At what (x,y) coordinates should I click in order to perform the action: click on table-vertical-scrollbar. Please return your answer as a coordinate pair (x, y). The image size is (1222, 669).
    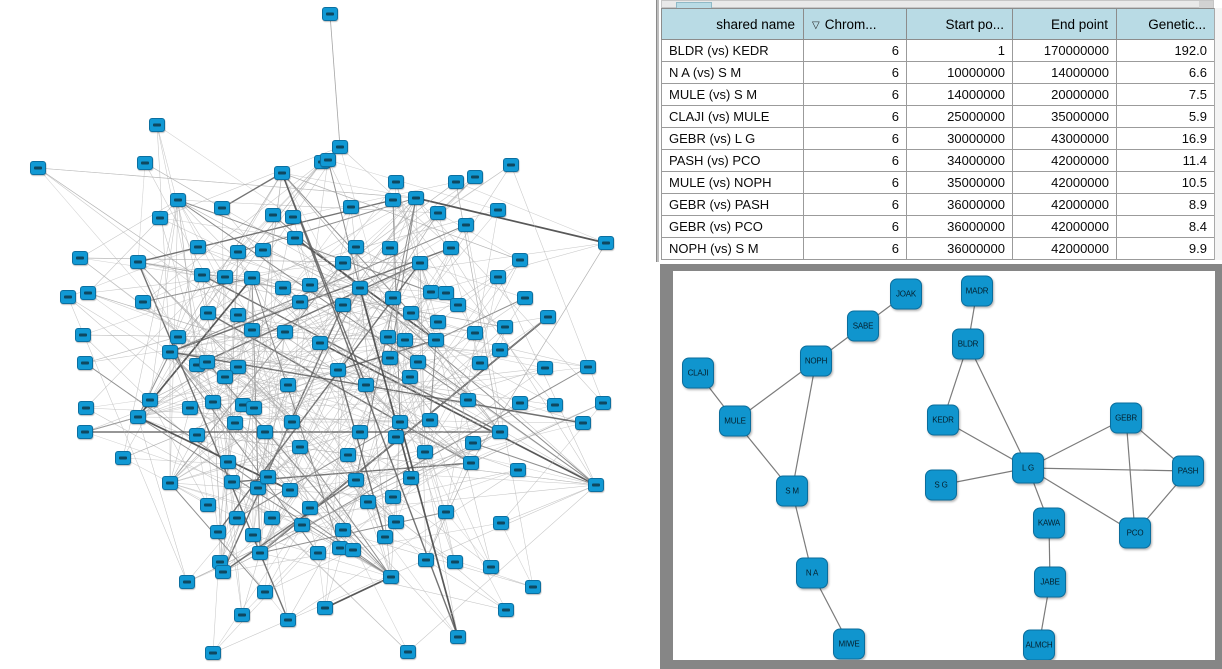
    Looking at the image, I should click on (1218, 134).